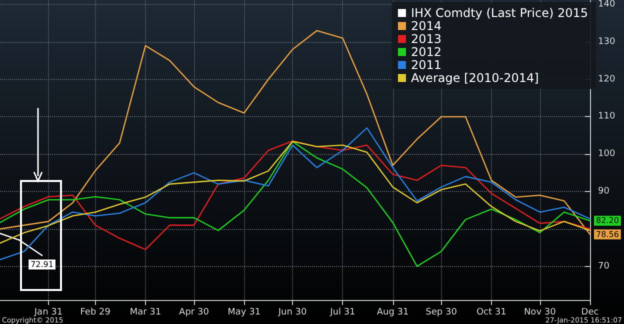  Describe the element at coordinates (42, 264) in the screenshot. I see `data-label: 72.91` at that location.